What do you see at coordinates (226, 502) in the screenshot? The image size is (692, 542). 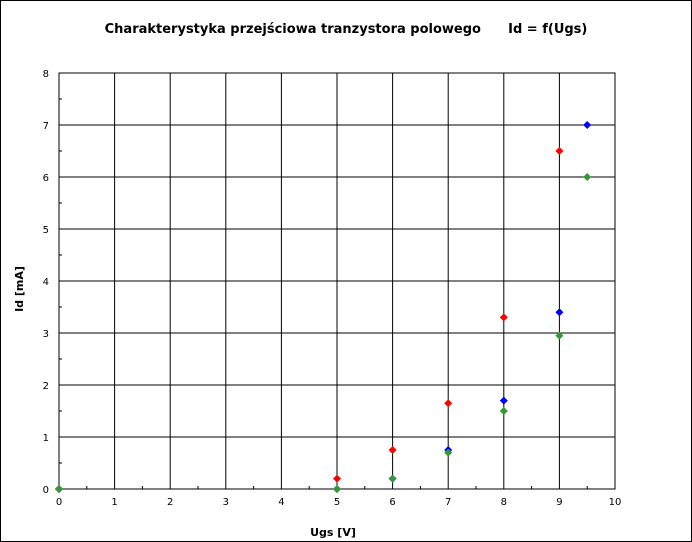 I see `x-tick-label: 3` at bounding box center [226, 502].